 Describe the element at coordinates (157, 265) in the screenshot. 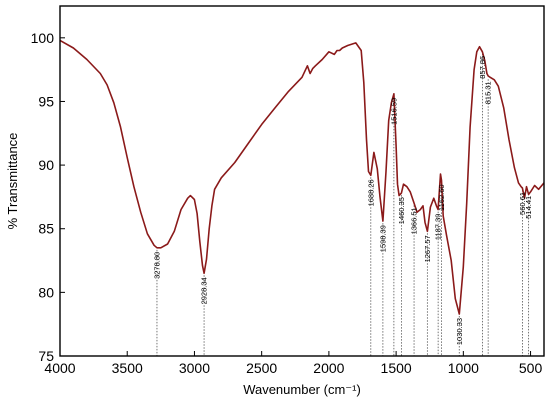

I see `peak-label: 3278.80` at that location.